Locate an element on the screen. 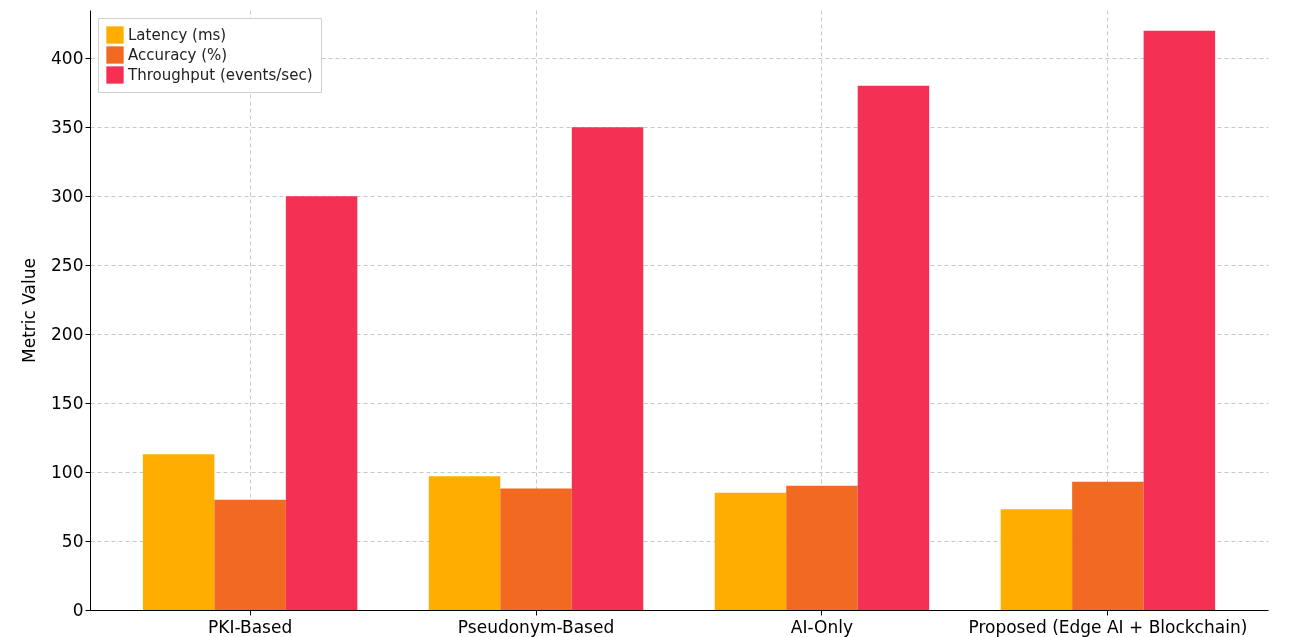 The image size is (1300, 637). y-tick-label: 100 is located at coordinates (67, 471).